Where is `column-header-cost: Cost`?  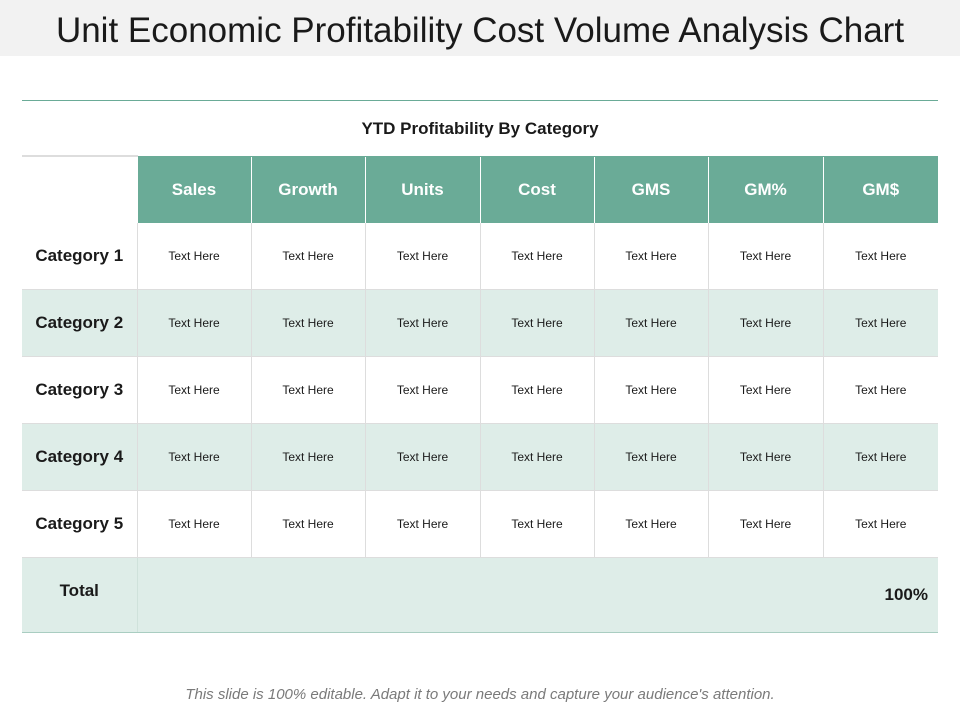 column-header-cost: Cost is located at coordinates (536, 189).